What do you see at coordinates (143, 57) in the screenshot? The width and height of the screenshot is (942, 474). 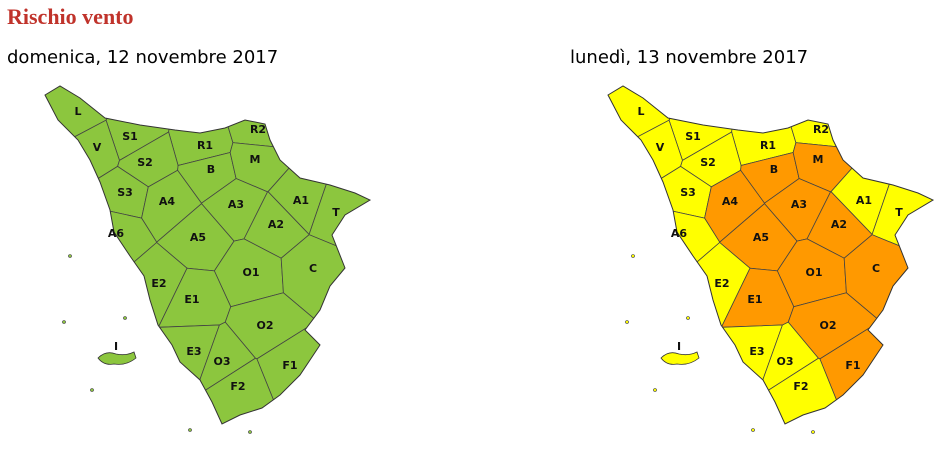 I see `map-date: domenica, 12 novembre 2017` at bounding box center [143, 57].